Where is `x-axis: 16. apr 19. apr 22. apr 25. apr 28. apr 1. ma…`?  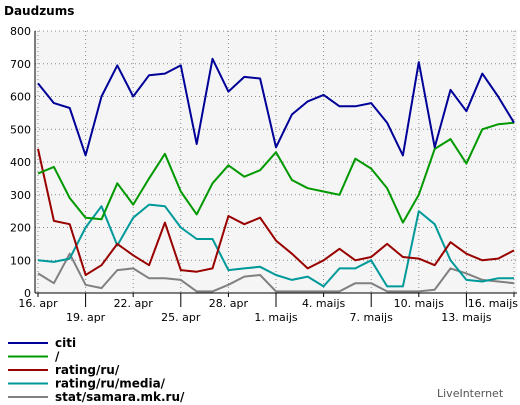
x-axis: 16. apr 19. apr 22. apr 25. apr 28. apr 1. ma… is located at coordinates (268, 308).